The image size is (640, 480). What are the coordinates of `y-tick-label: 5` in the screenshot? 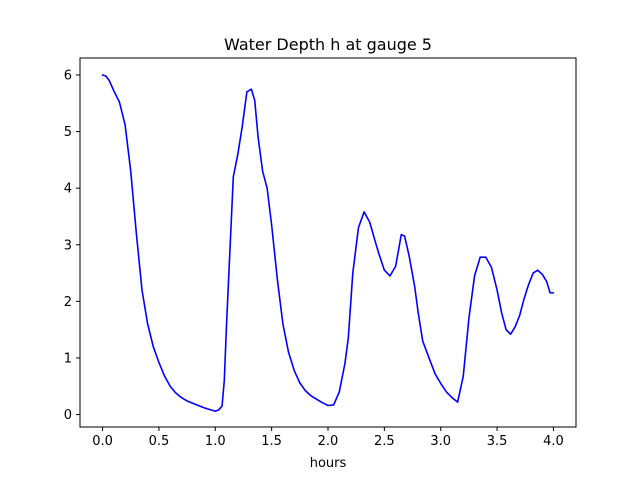 It's located at (68, 132).